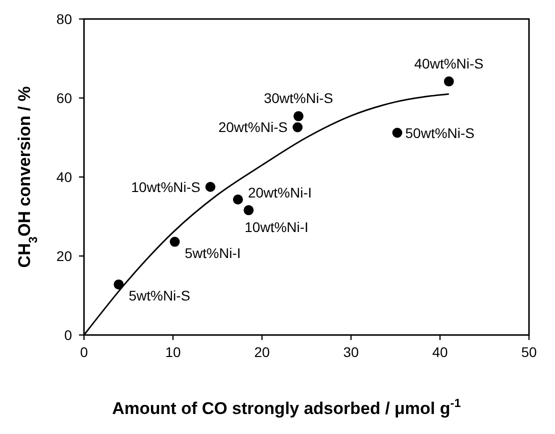 This screenshot has height=434, width=555. What do you see at coordinates (280, 192) in the screenshot?
I see `annotation: 20wt%Ni-I` at bounding box center [280, 192].